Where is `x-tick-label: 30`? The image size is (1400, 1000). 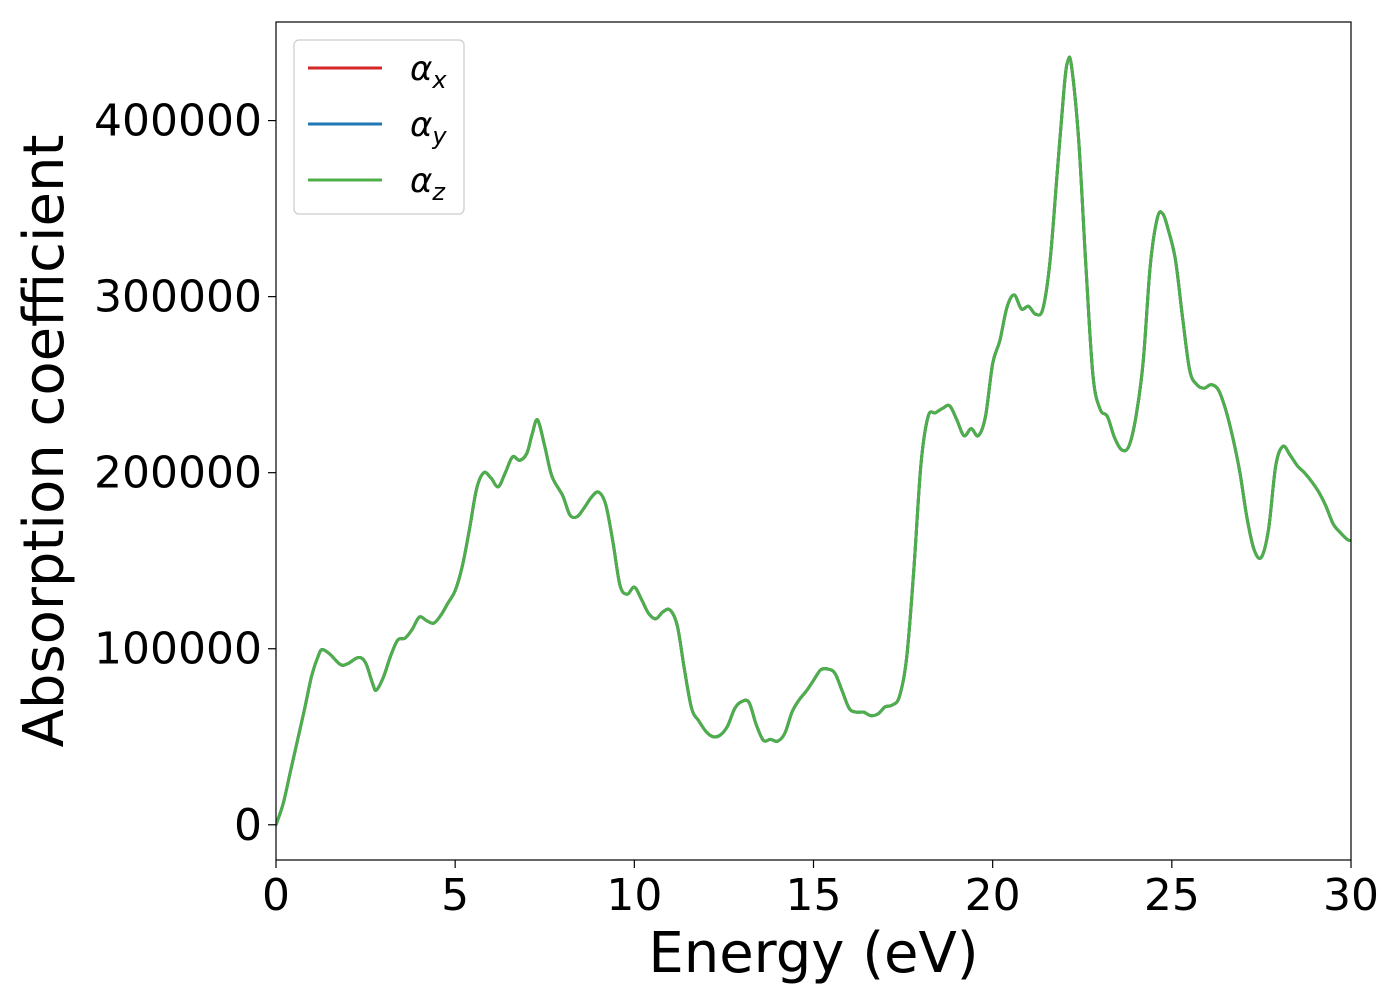
x-tick-label: 30 is located at coordinates (1351, 895).